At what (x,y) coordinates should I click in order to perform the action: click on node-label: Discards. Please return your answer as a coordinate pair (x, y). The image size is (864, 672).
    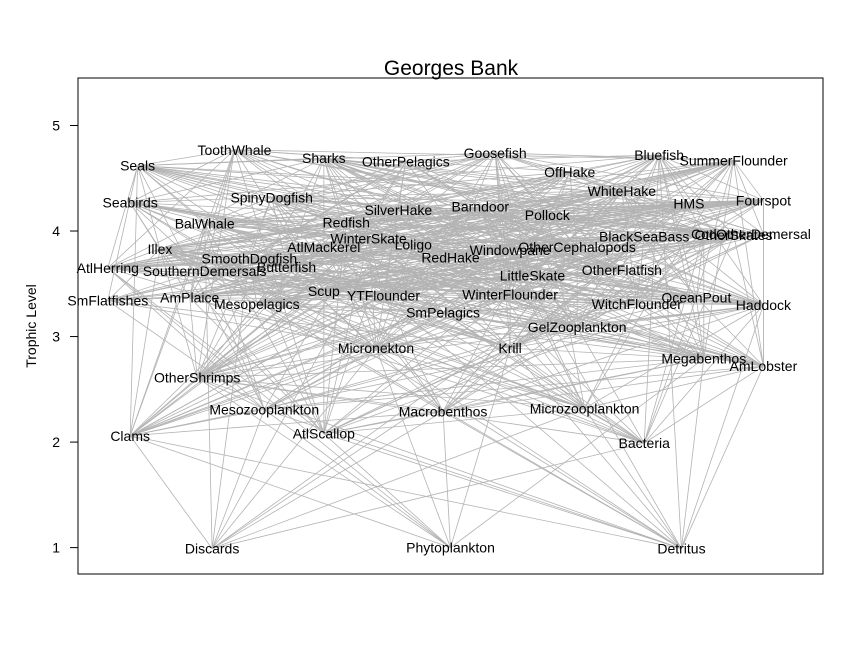
    Looking at the image, I should click on (212, 549).